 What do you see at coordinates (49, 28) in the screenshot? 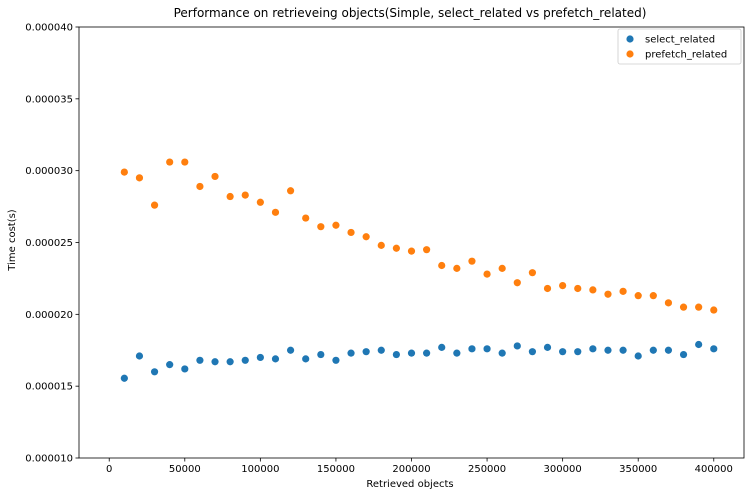
I see `y-tick-label: 0.000040` at bounding box center [49, 28].